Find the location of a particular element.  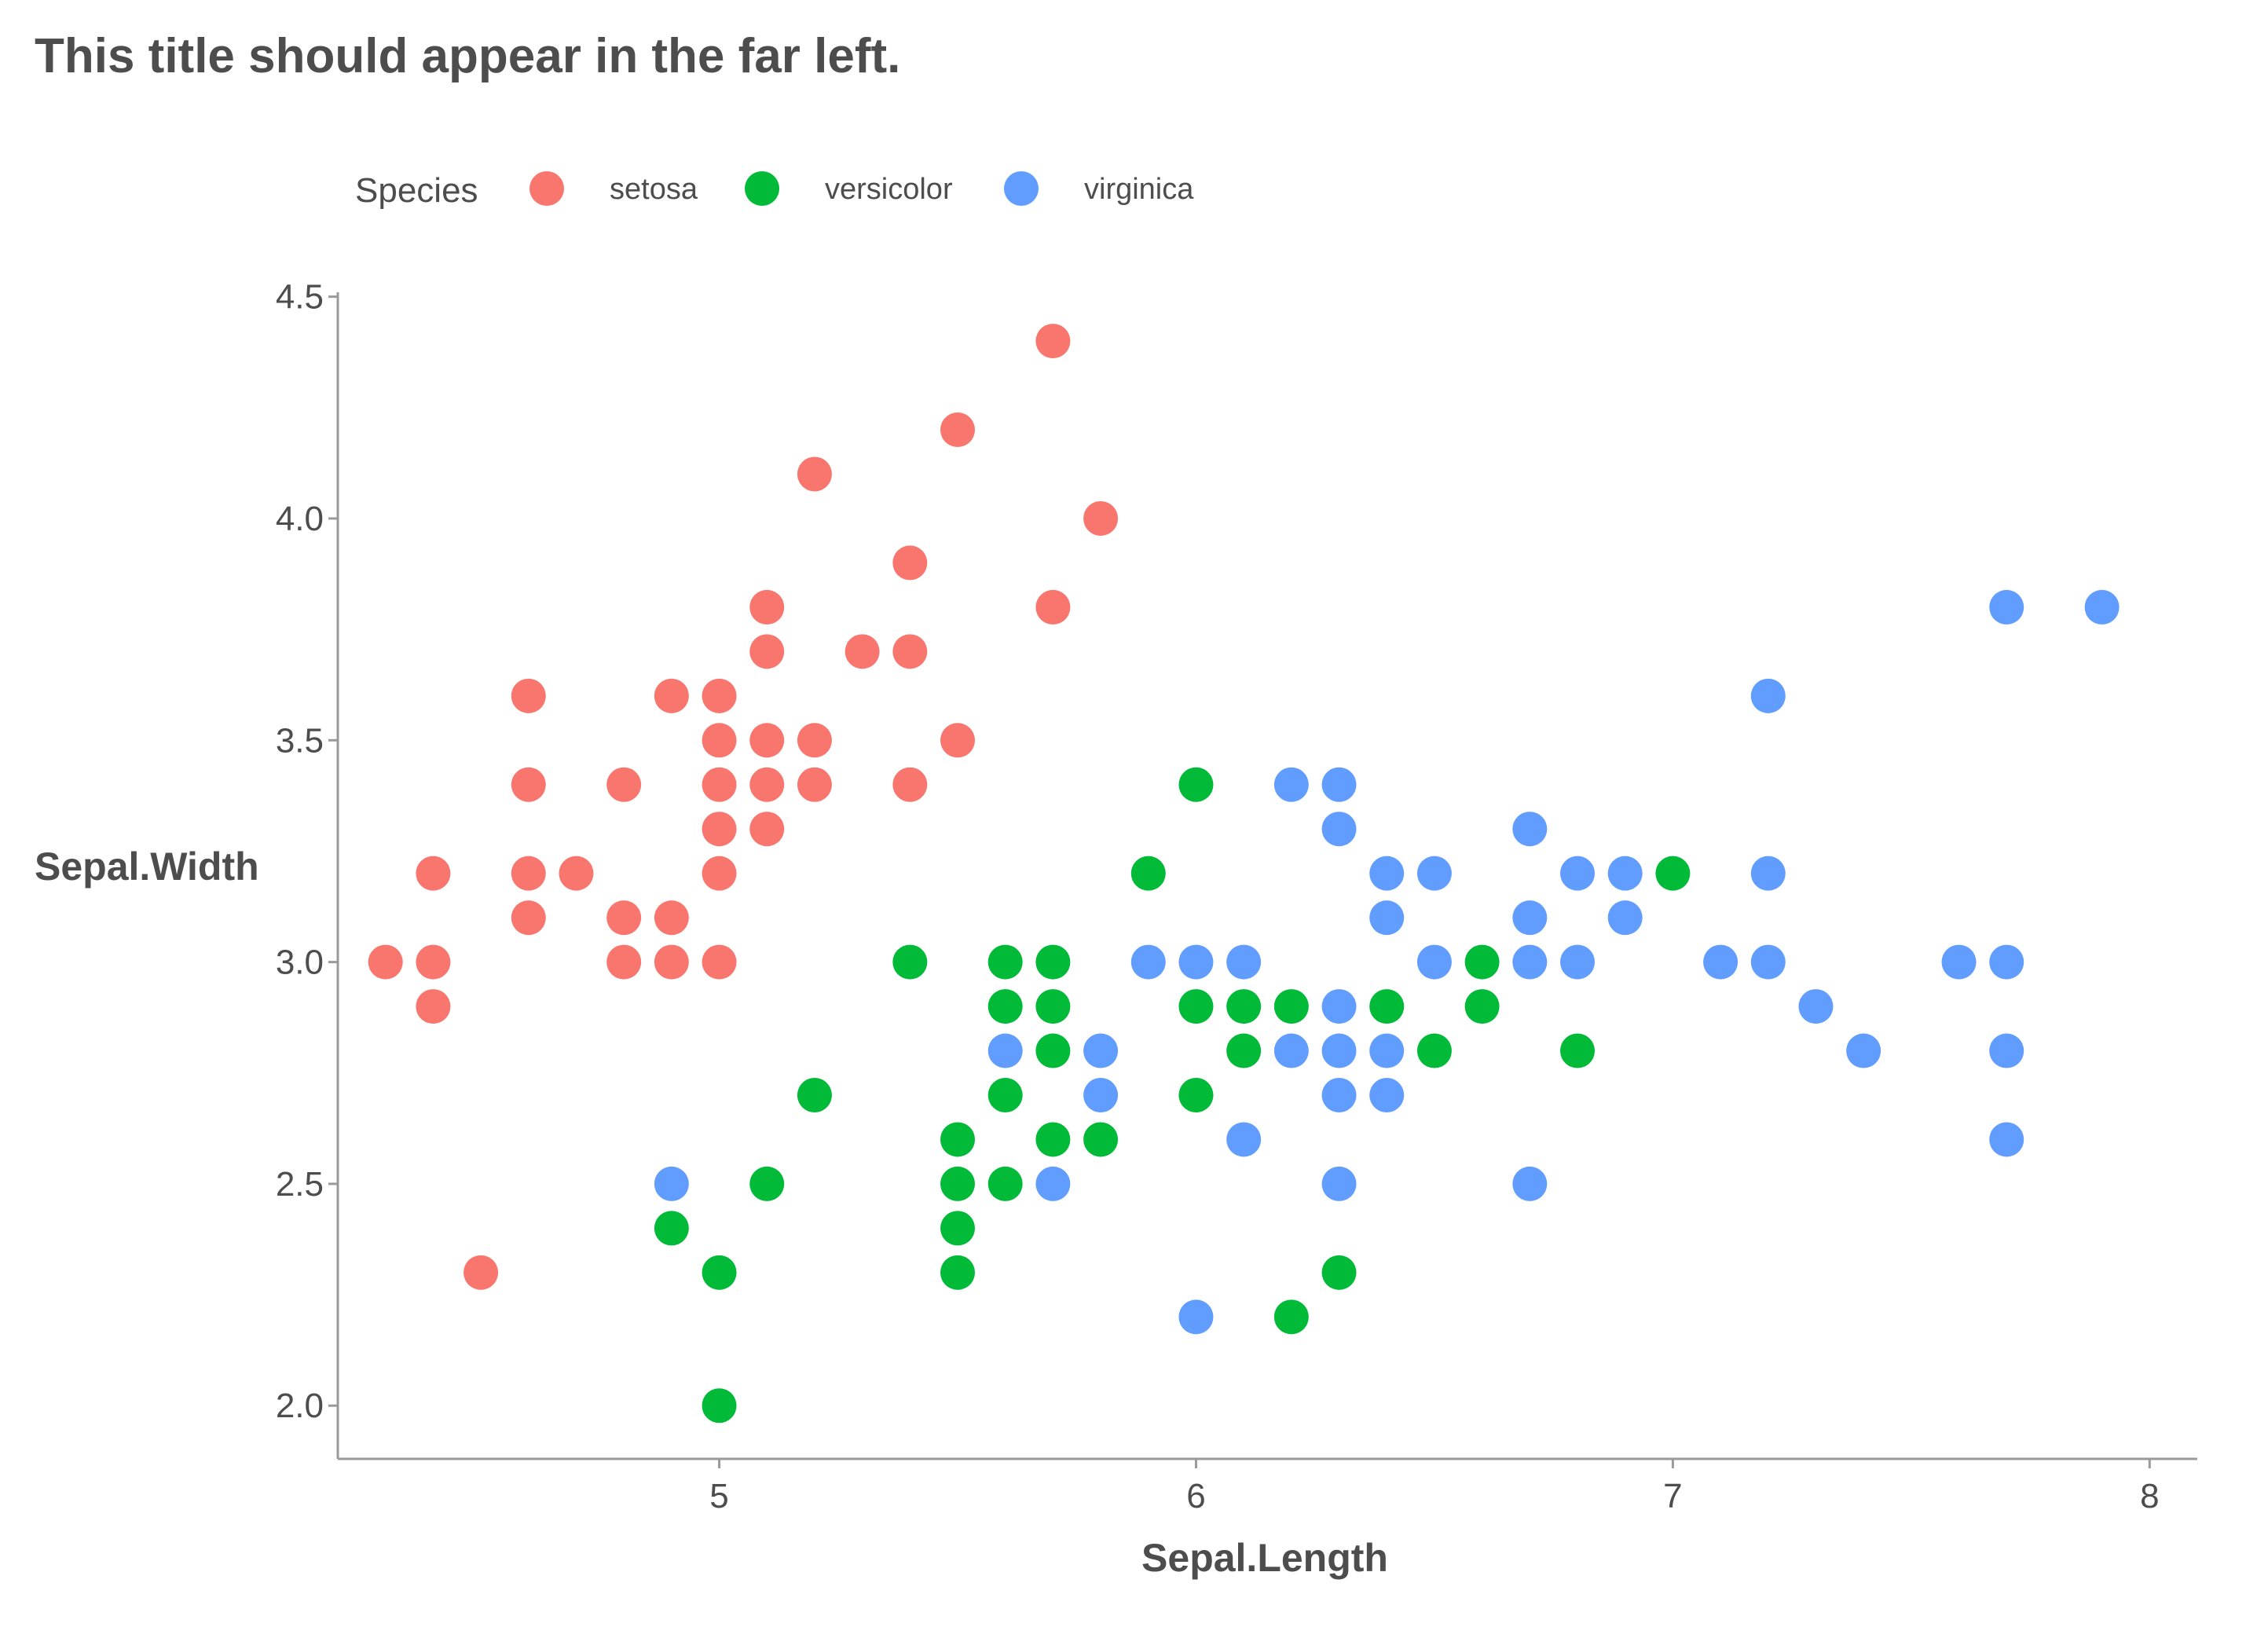

x-axis-title: Sepal.Length is located at coordinates (1264, 1558).